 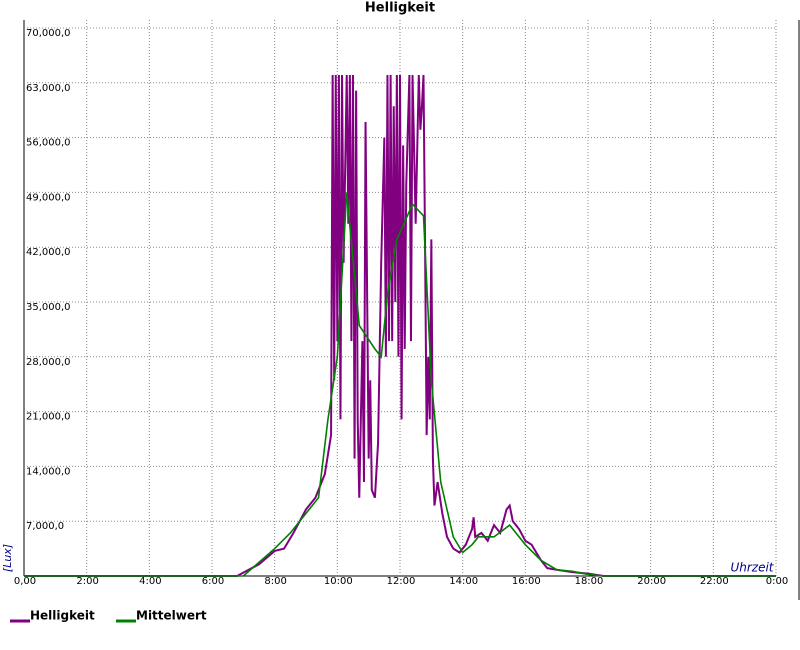 What do you see at coordinates (48, 33) in the screenshot?
I see `y-tick-label: 70,000,0` at bounding box center [48, 33].